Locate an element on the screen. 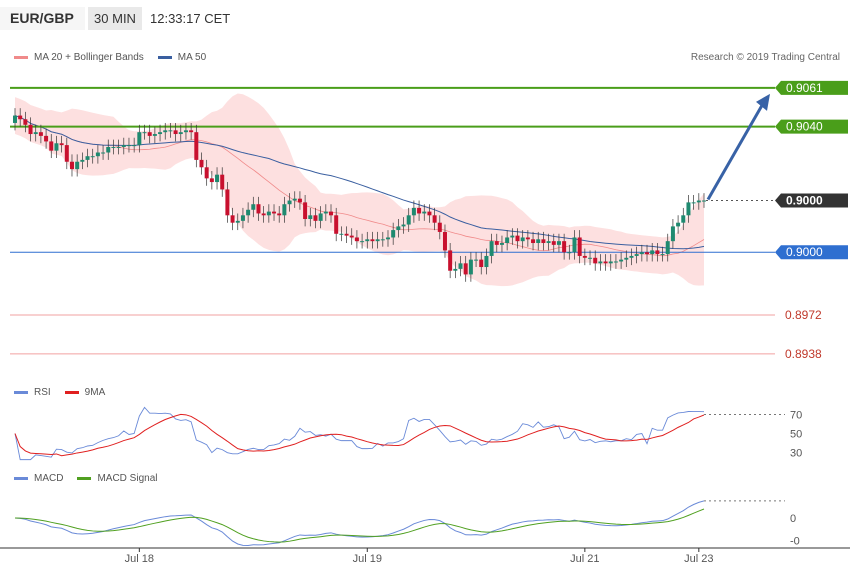 Image resolution: width=850 pixels, height=576 pixels. time-tick-label: Jul 18 is located at coordinates (139, 559).